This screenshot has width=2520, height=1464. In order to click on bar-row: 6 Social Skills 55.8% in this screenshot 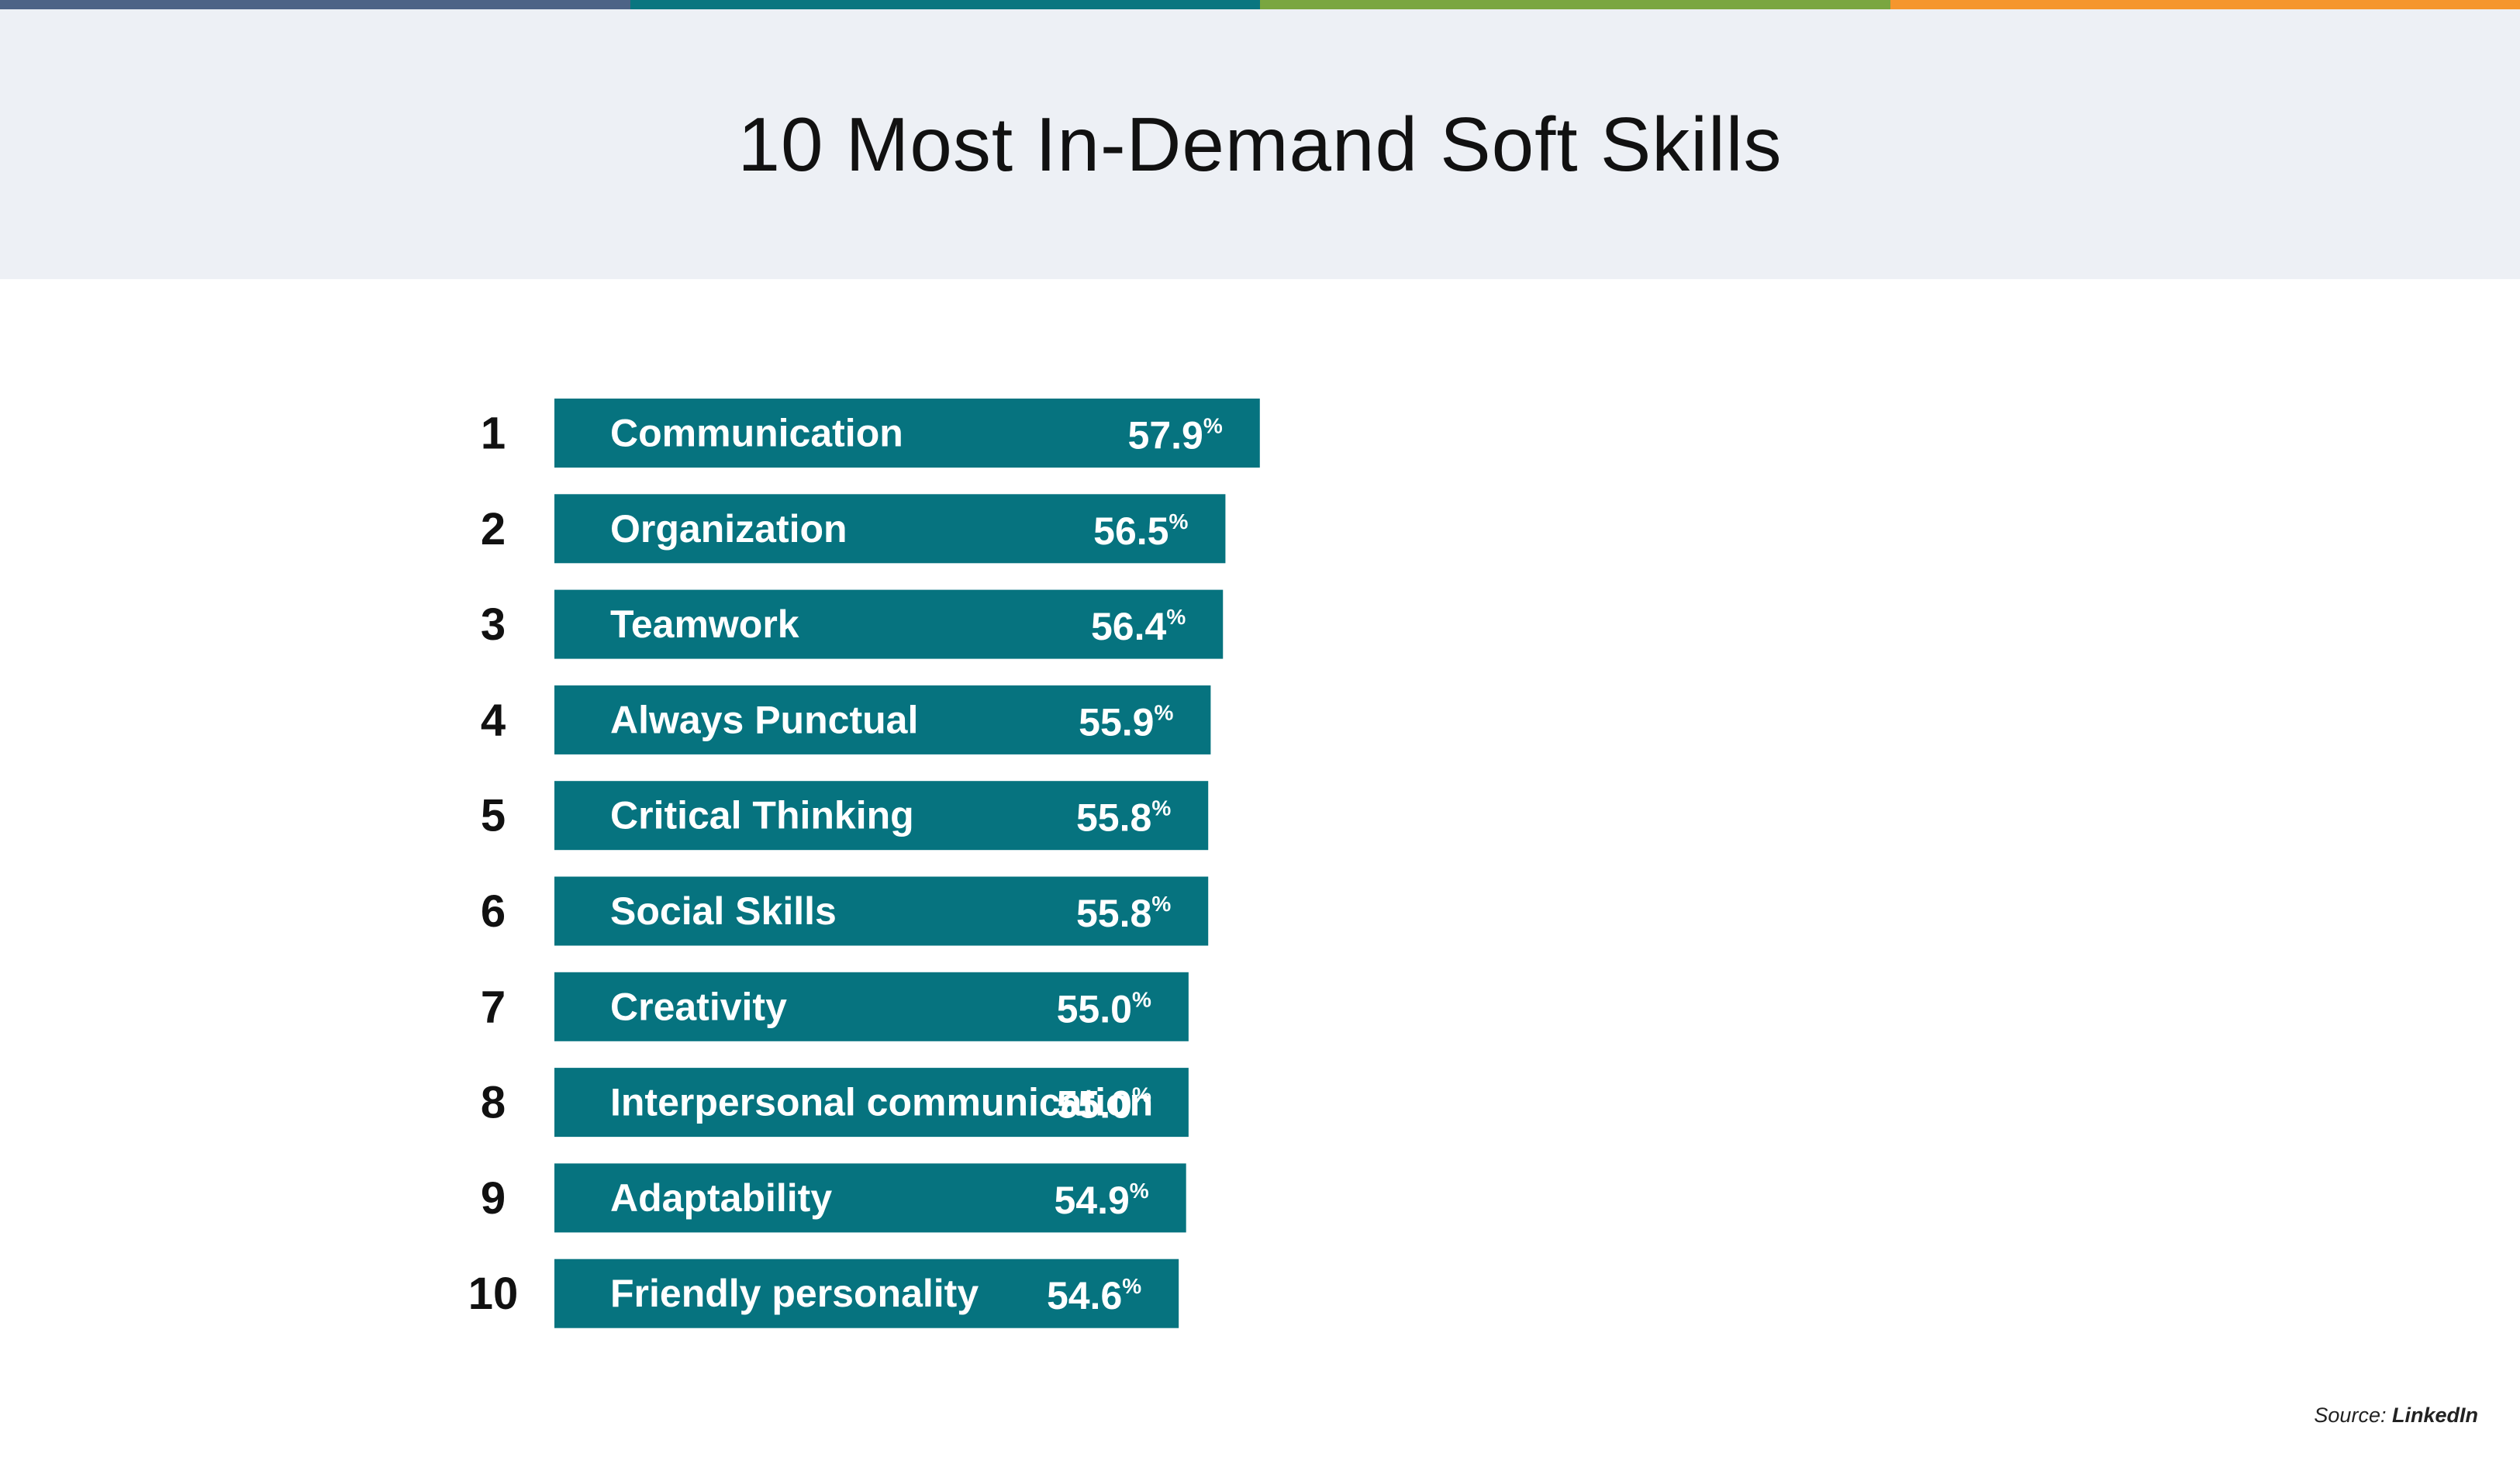, I will do `click(845, 911)`.